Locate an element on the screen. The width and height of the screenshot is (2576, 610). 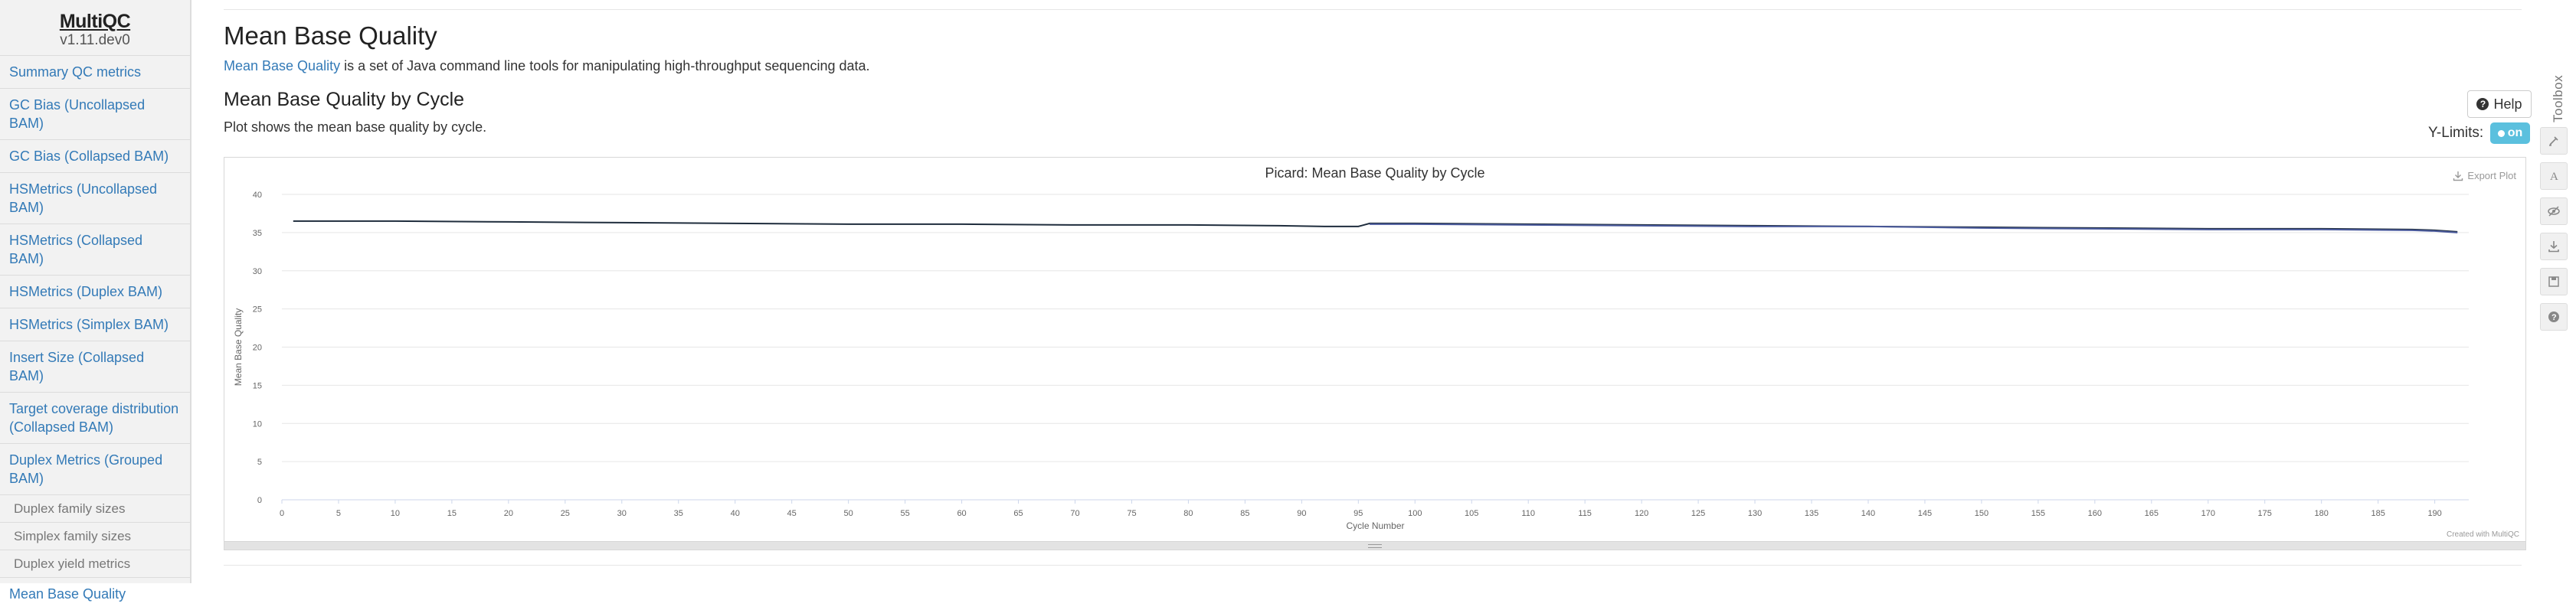
x-tick-label: 55 is located at coordinates (904, 513).